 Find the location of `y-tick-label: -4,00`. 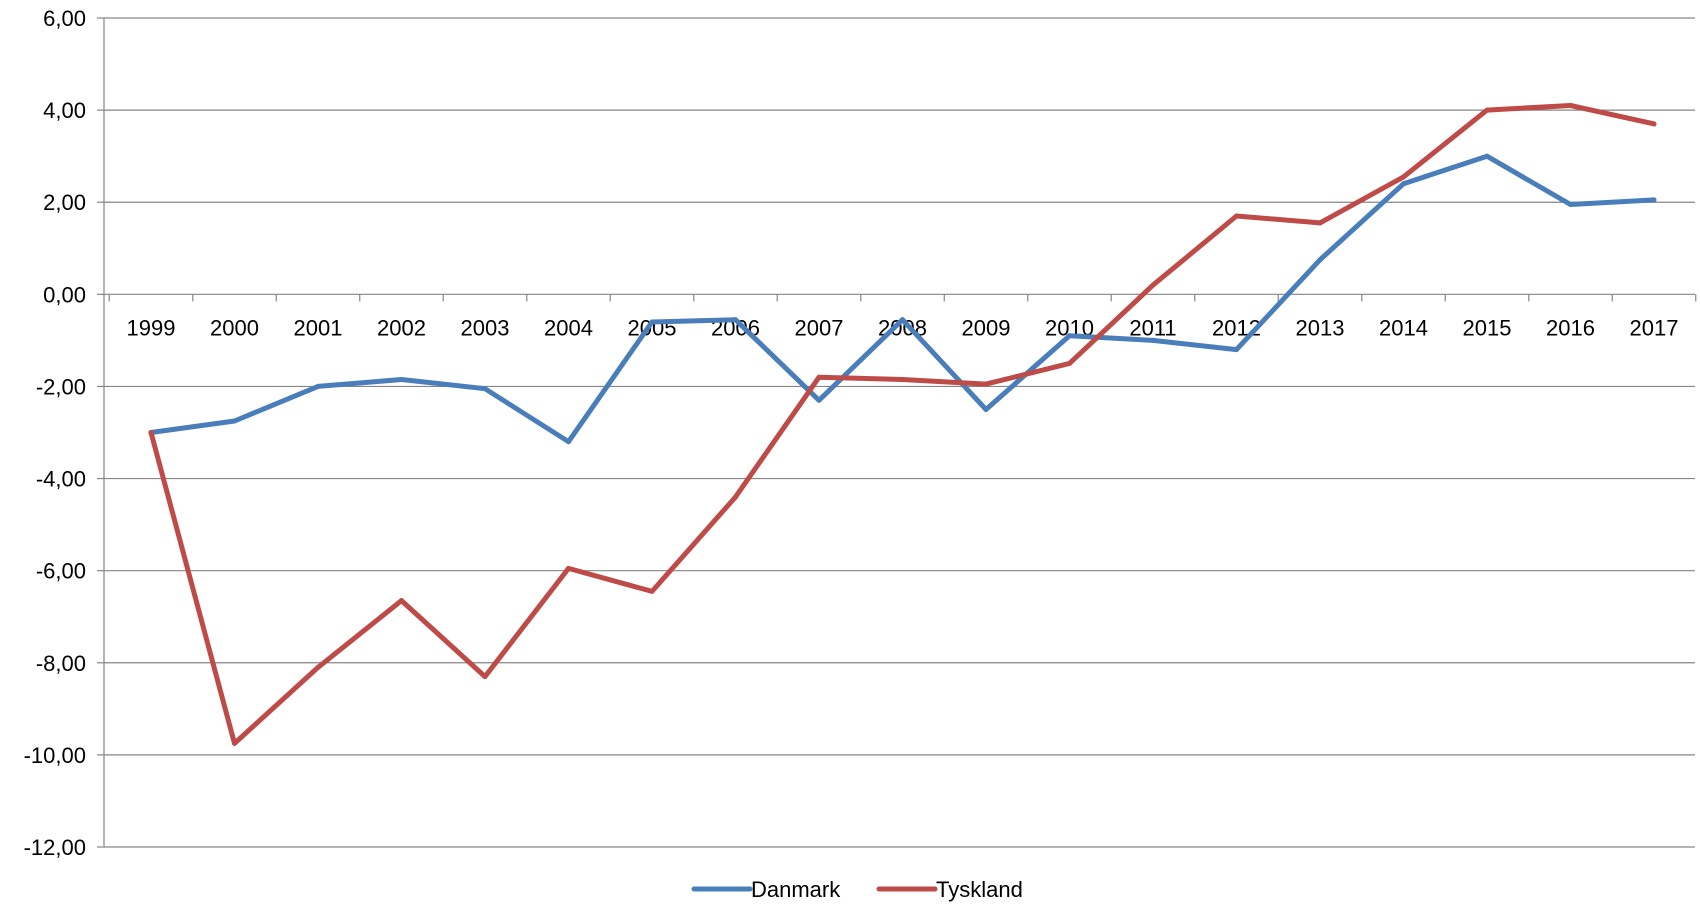

y-tick-label: -4,00 is located at coordinates (61, 479).